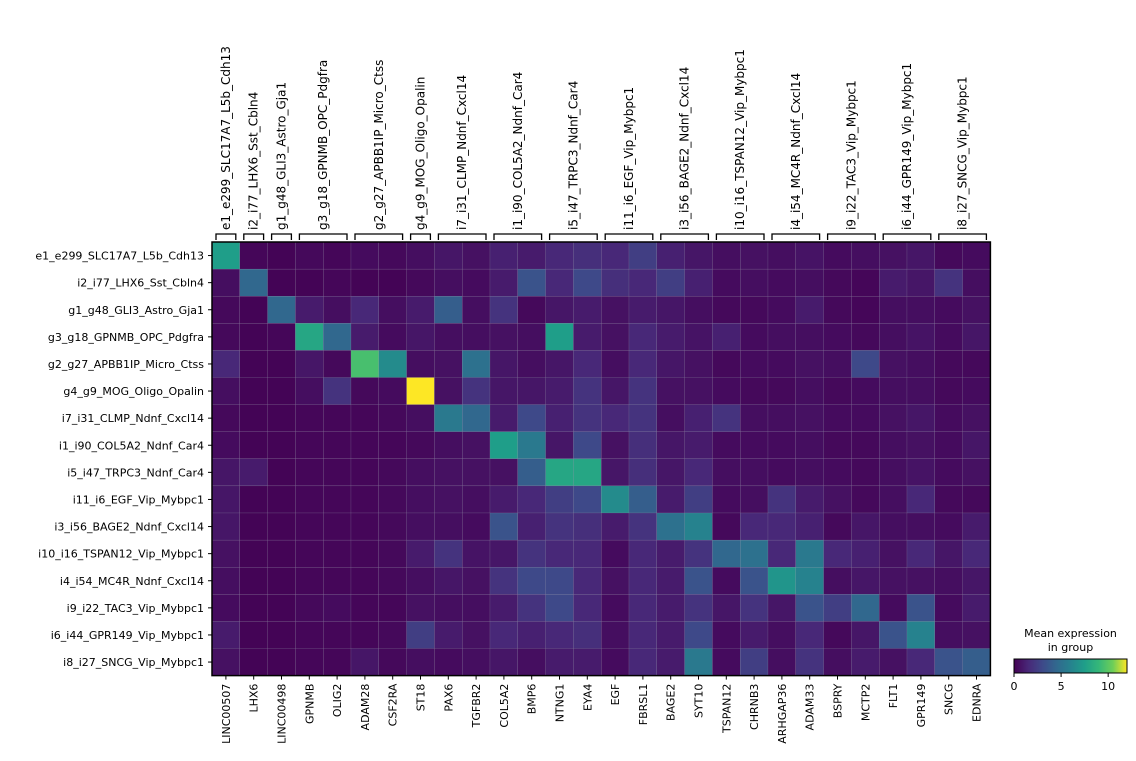 Image resolution: width=1136 pixels, height=761 pixels. What do you see at coordinates (136, 310) in the screenshot?
I see `row-tick-label: g1_g48_GLI3_Astro_Gja1` at bounding box center [136, 310].